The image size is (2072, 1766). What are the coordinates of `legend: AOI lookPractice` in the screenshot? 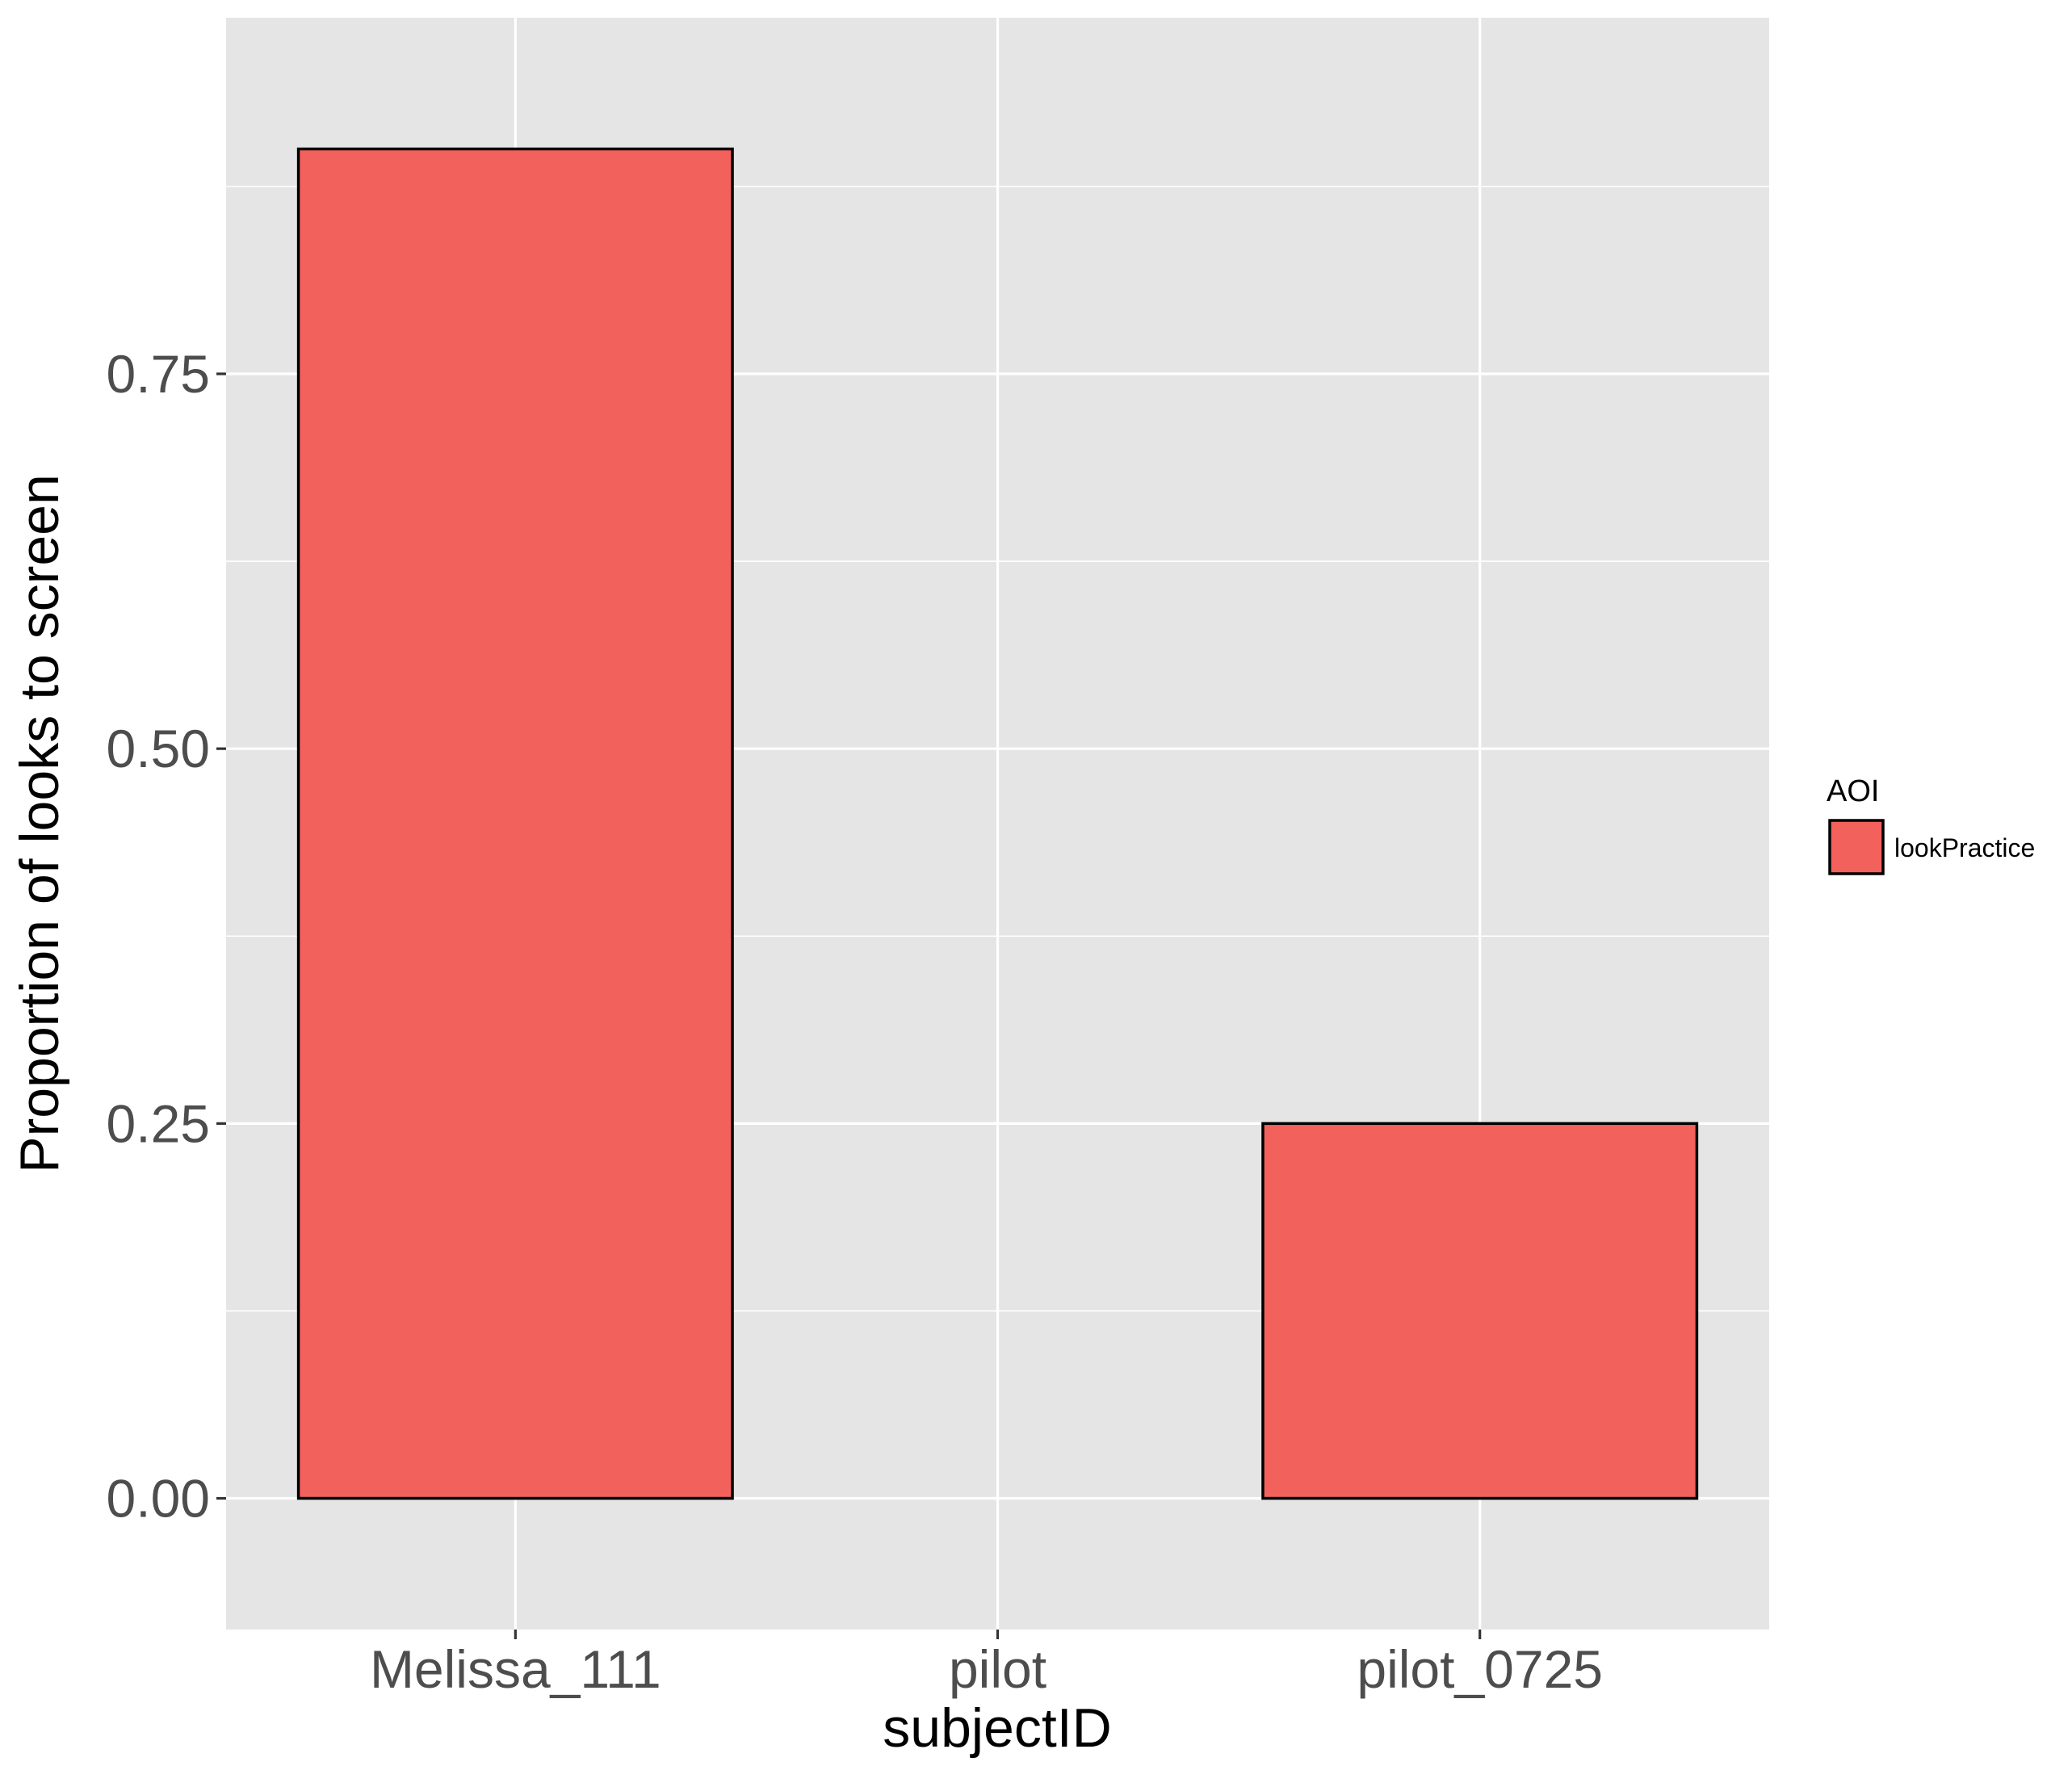 It's located at (1931, 825).